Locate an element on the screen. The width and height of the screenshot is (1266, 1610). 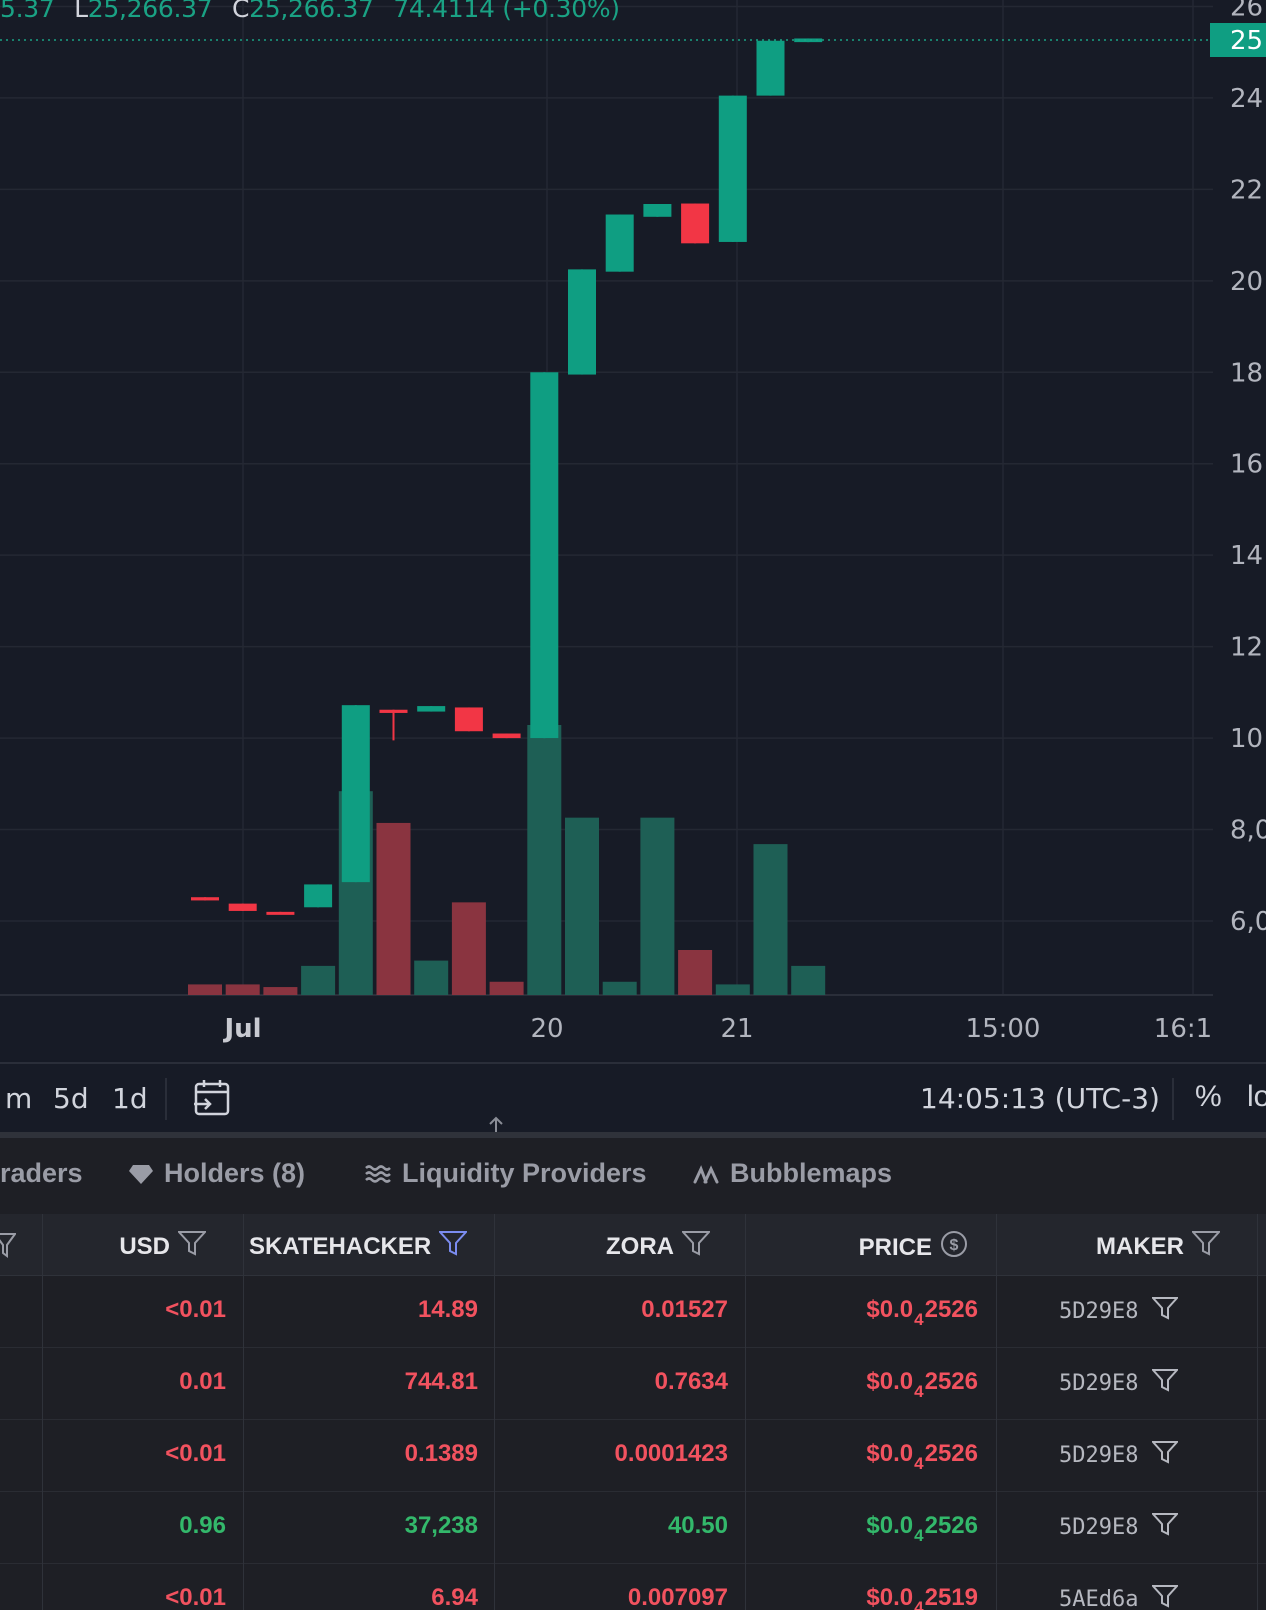
go-to-date-icon is located at coordinates (212, 1100).